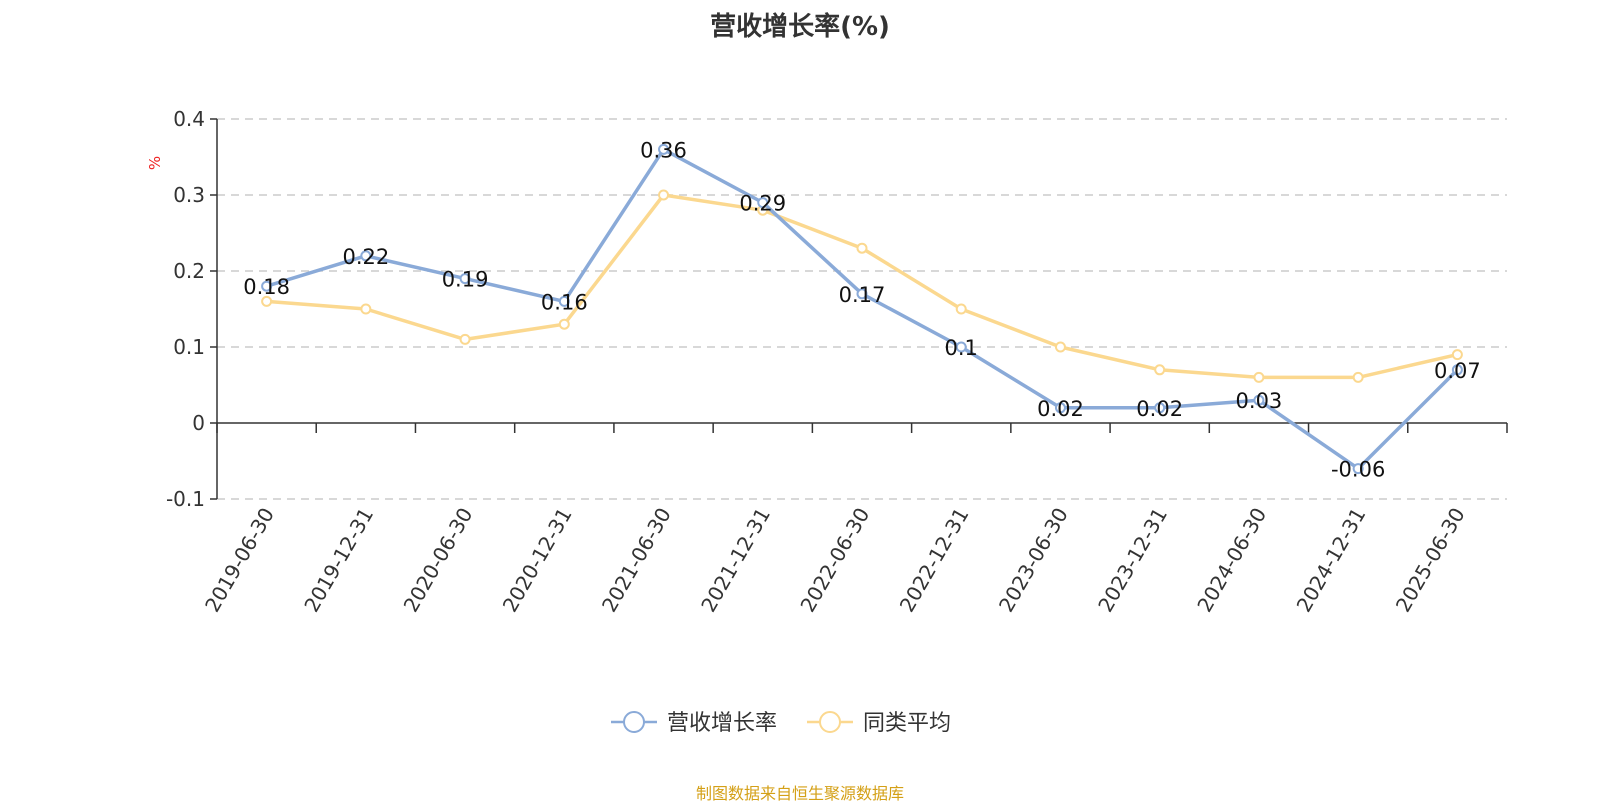 This screenshot has width=1600, height=804. I want to click on legend: 营收增长率 同类平均, so click(781, 723).